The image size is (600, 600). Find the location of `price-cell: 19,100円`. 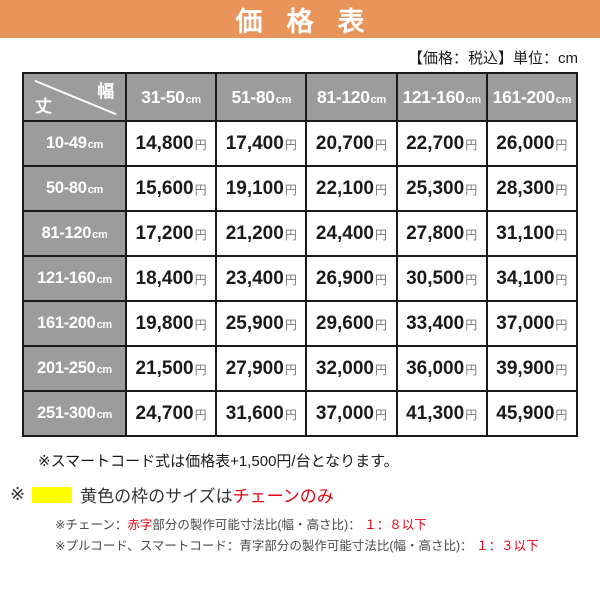

price-cell: 19,100円 is located at coordinates (261, 188).